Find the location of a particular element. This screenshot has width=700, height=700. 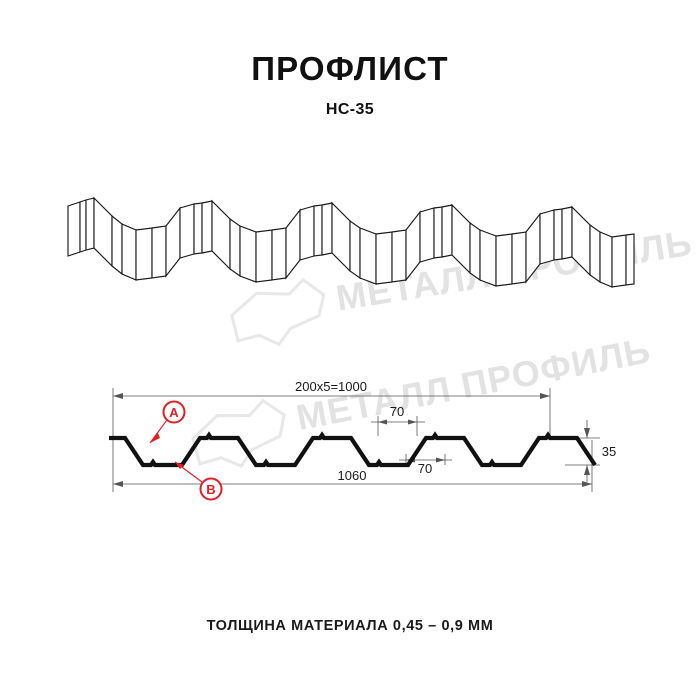

callout-b-arrow is located at coordinates (179, 465).